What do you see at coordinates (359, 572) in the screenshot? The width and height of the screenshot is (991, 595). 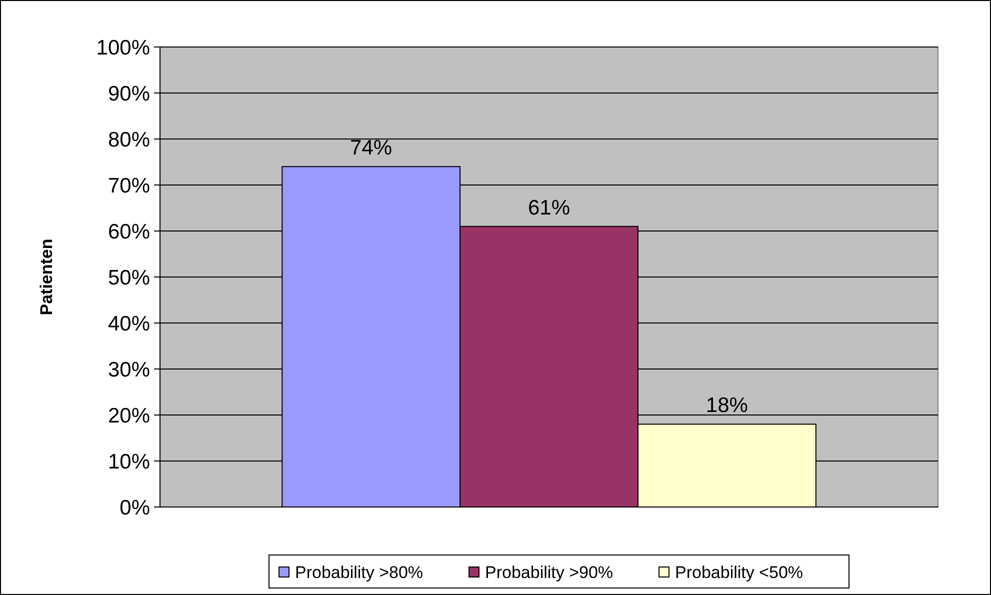 I see `legend-label: Probability >80%` at bounding box center [359, 572].